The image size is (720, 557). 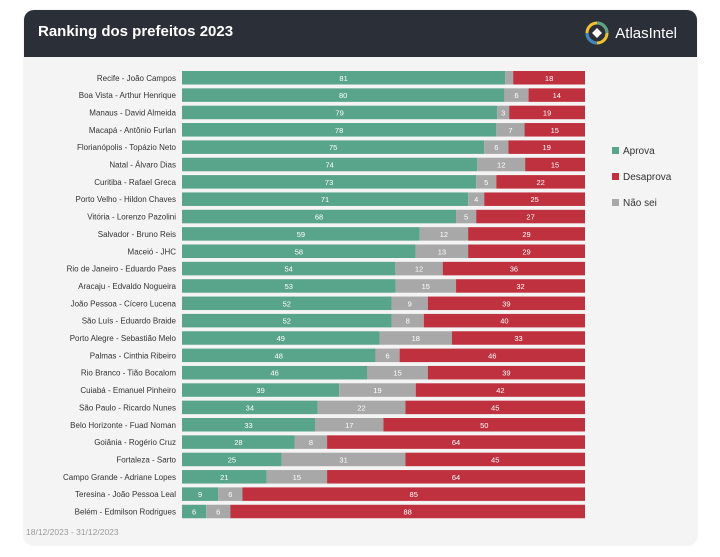 I want to click on category-label: Curitiba - Rafael Greca, so click(x=135, y=182).